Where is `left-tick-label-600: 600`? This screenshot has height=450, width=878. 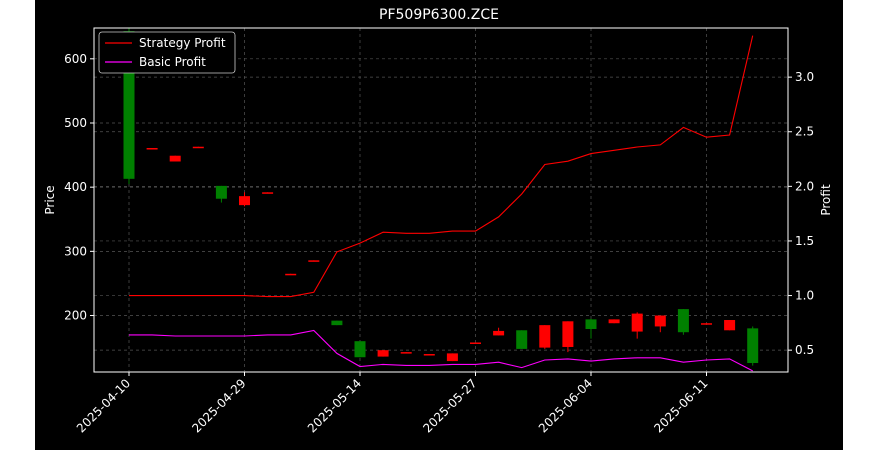
left-tick-label-600: 600 is located at coordinates (75, 59).